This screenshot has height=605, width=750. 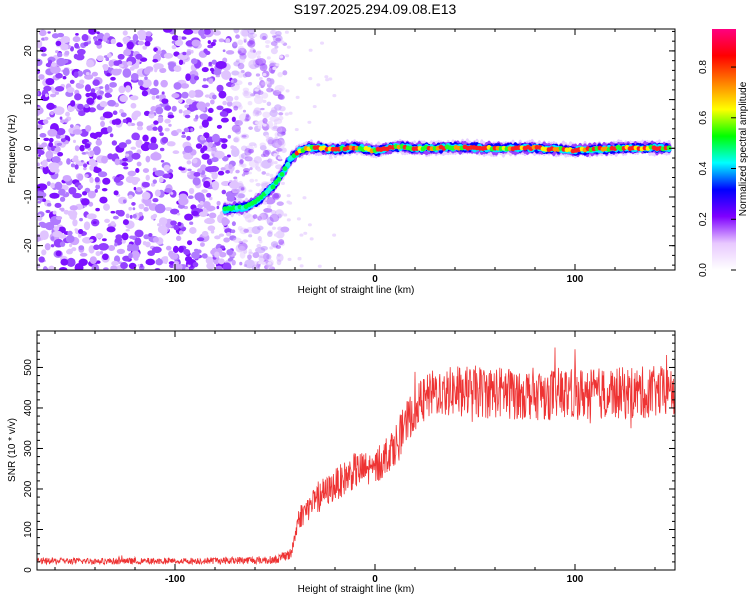 I want to click on colorbar-tick-label: 0.6, so click(x=703, y=117).